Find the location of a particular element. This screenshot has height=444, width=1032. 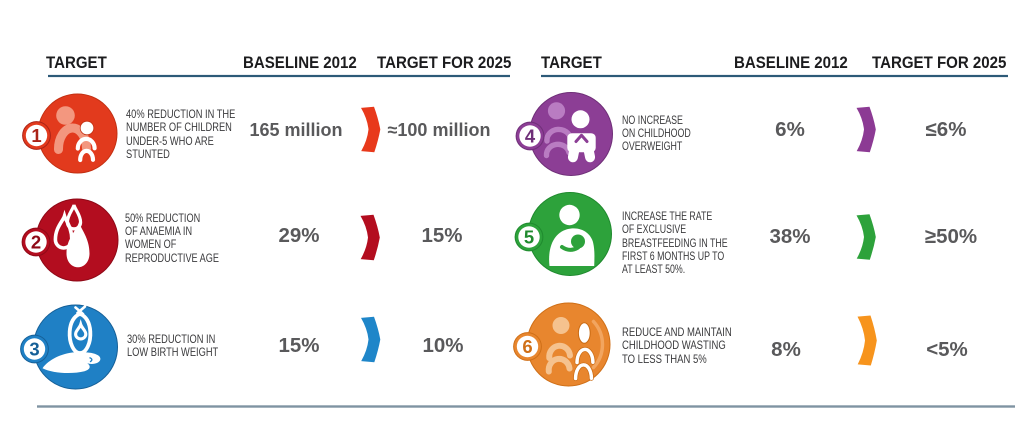

svg-text: 4 is located at coordinates (530, 136).